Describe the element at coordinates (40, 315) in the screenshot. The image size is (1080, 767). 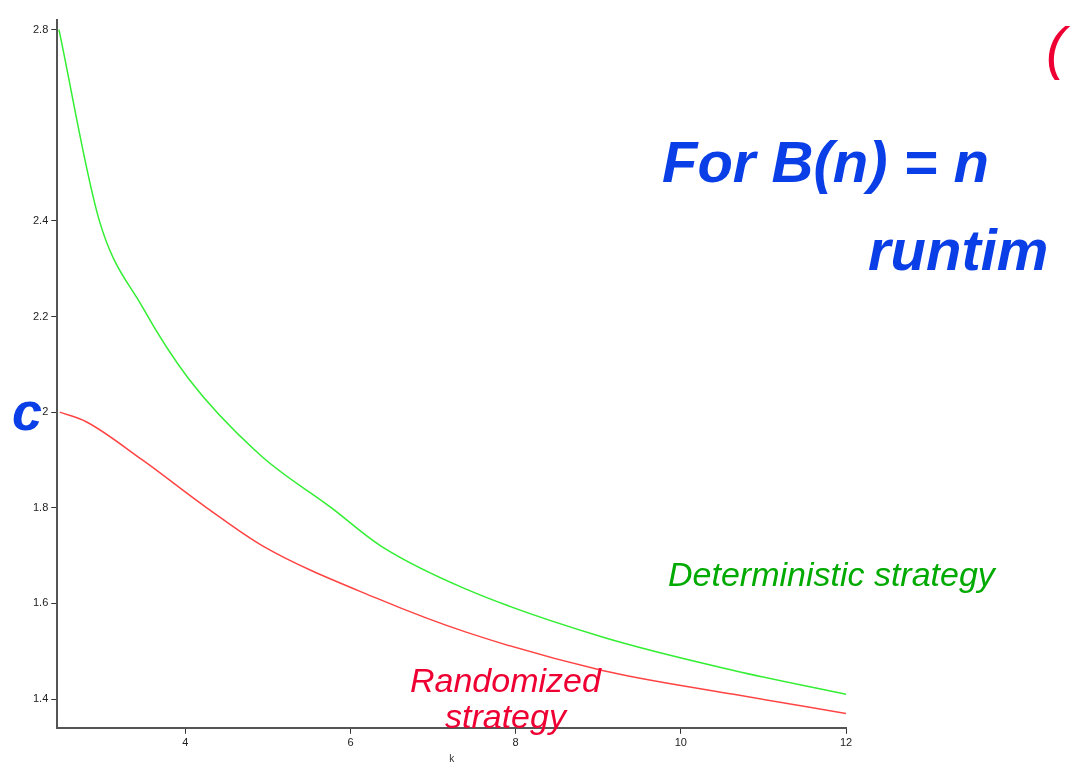
I see `y-tick-label: 2.2` at that location.